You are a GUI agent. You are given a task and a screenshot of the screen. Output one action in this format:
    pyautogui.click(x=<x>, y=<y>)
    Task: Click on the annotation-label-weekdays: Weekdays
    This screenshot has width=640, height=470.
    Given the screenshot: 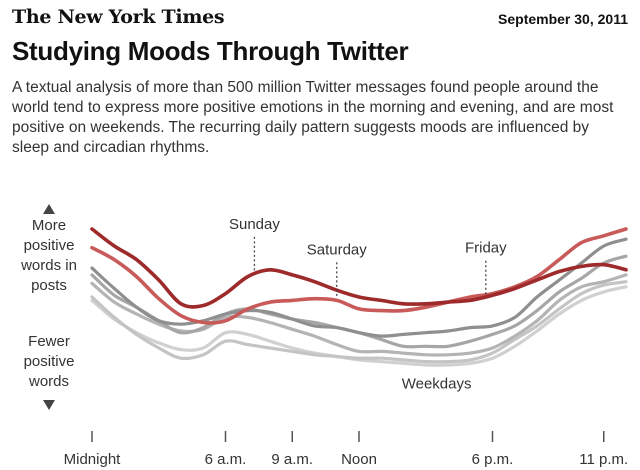 What is the action you would take?
    pyautogui.click(x=437, y=383)
    